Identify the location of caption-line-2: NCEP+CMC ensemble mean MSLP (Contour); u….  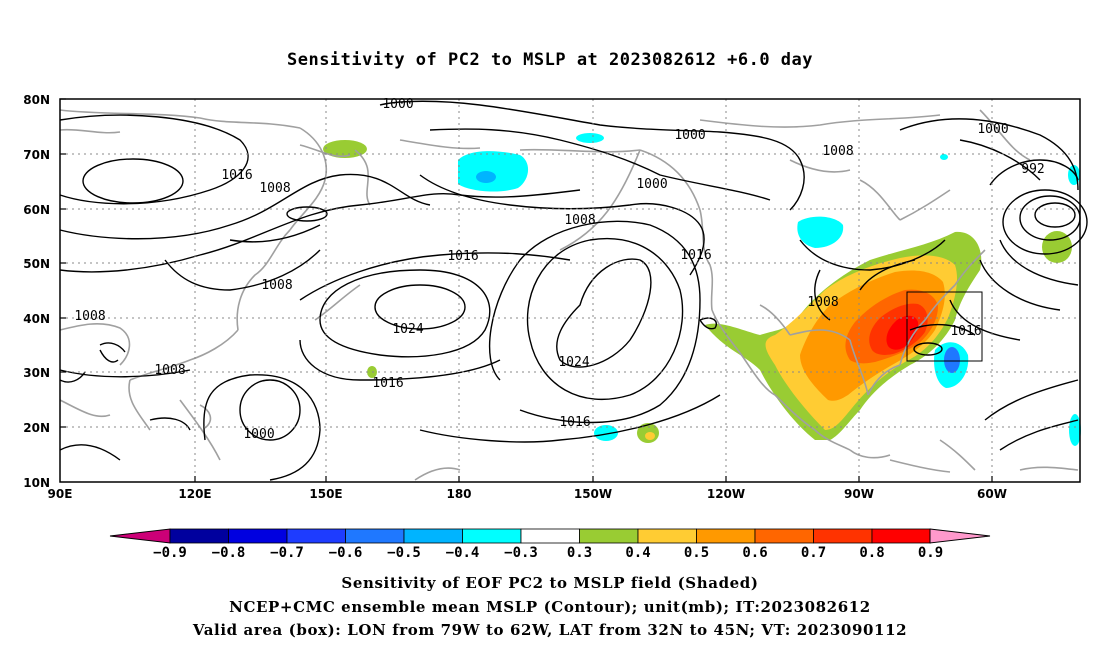
(550, 607).